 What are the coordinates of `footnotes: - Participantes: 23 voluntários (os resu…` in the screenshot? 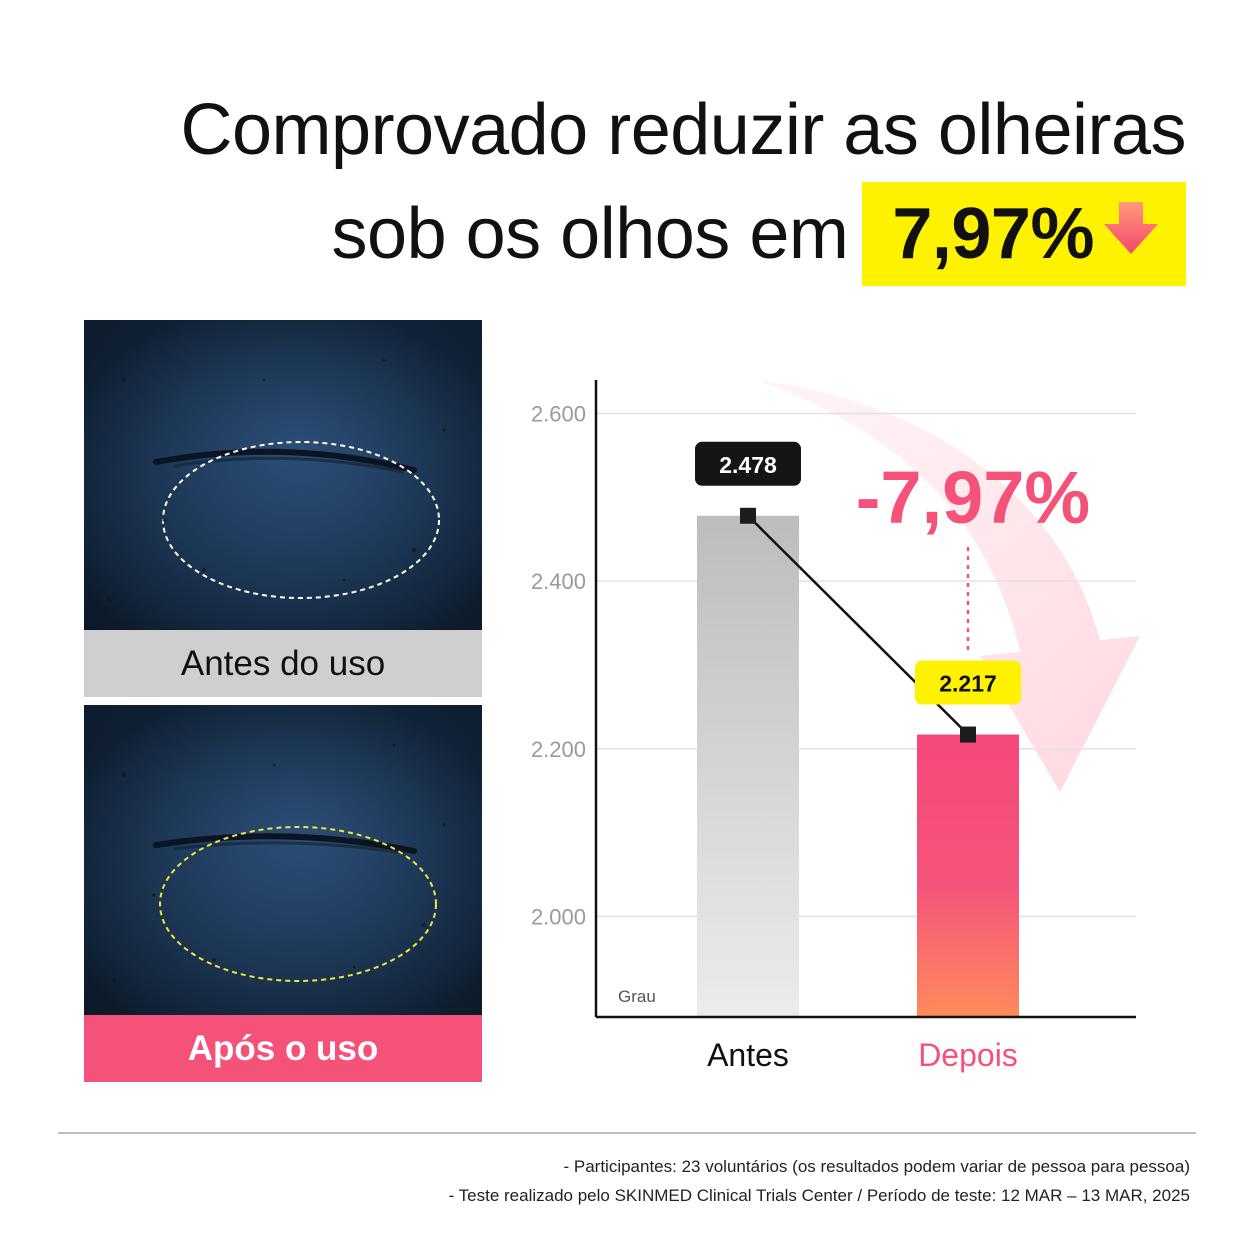 It's located at (640, 1181).